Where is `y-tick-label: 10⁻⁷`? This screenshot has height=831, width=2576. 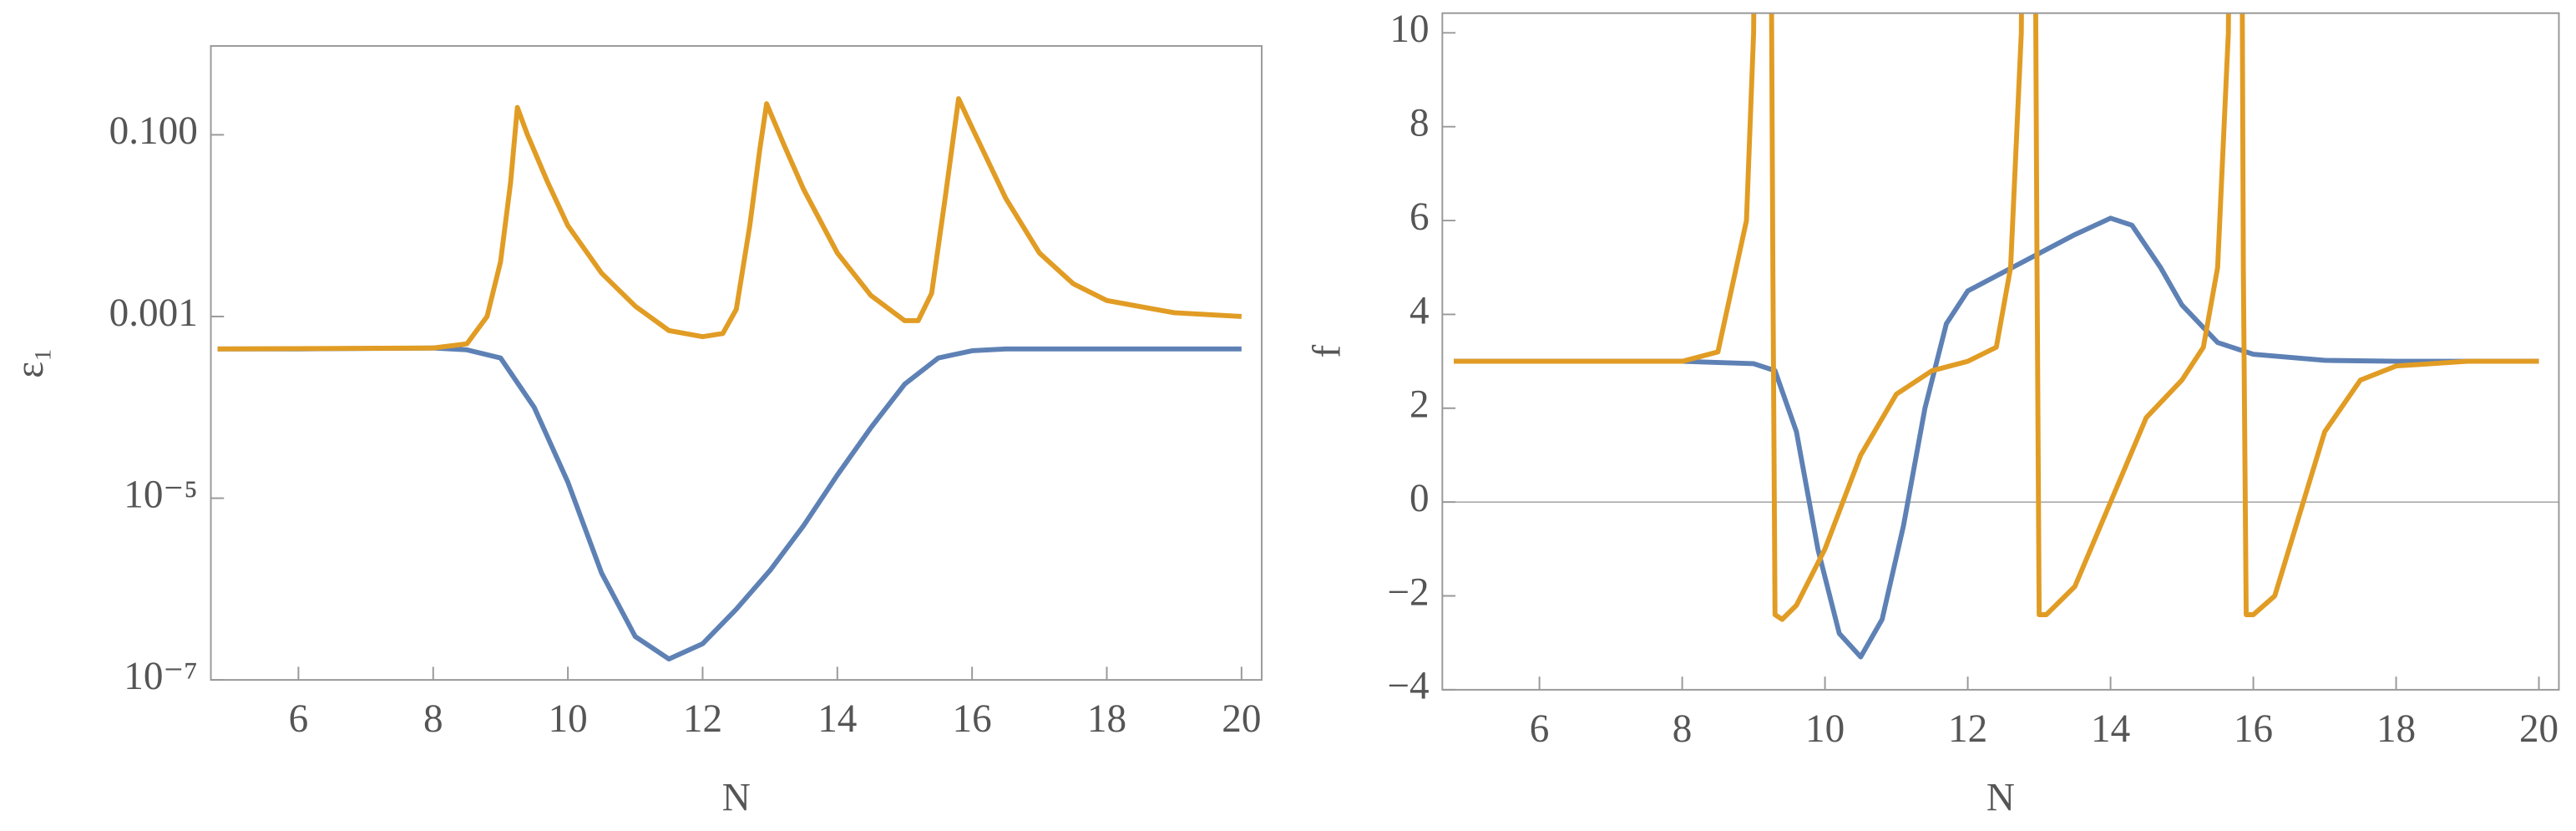
y-tick-label: 10⁻⁷ is located at coordinates (161, 676).